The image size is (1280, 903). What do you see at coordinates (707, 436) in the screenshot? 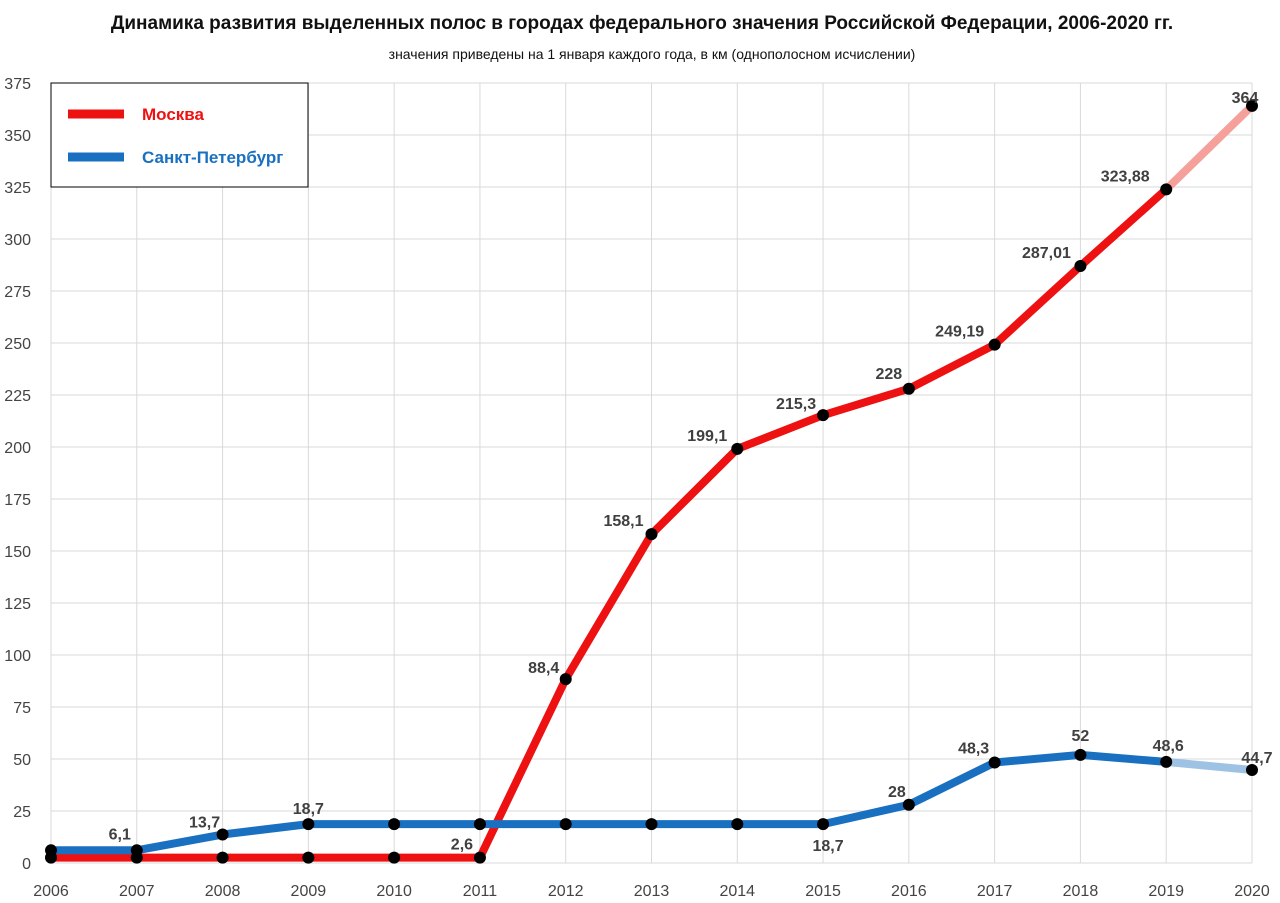
I see `data-label-moscow: 199,1` at bounding box center [707, 436].